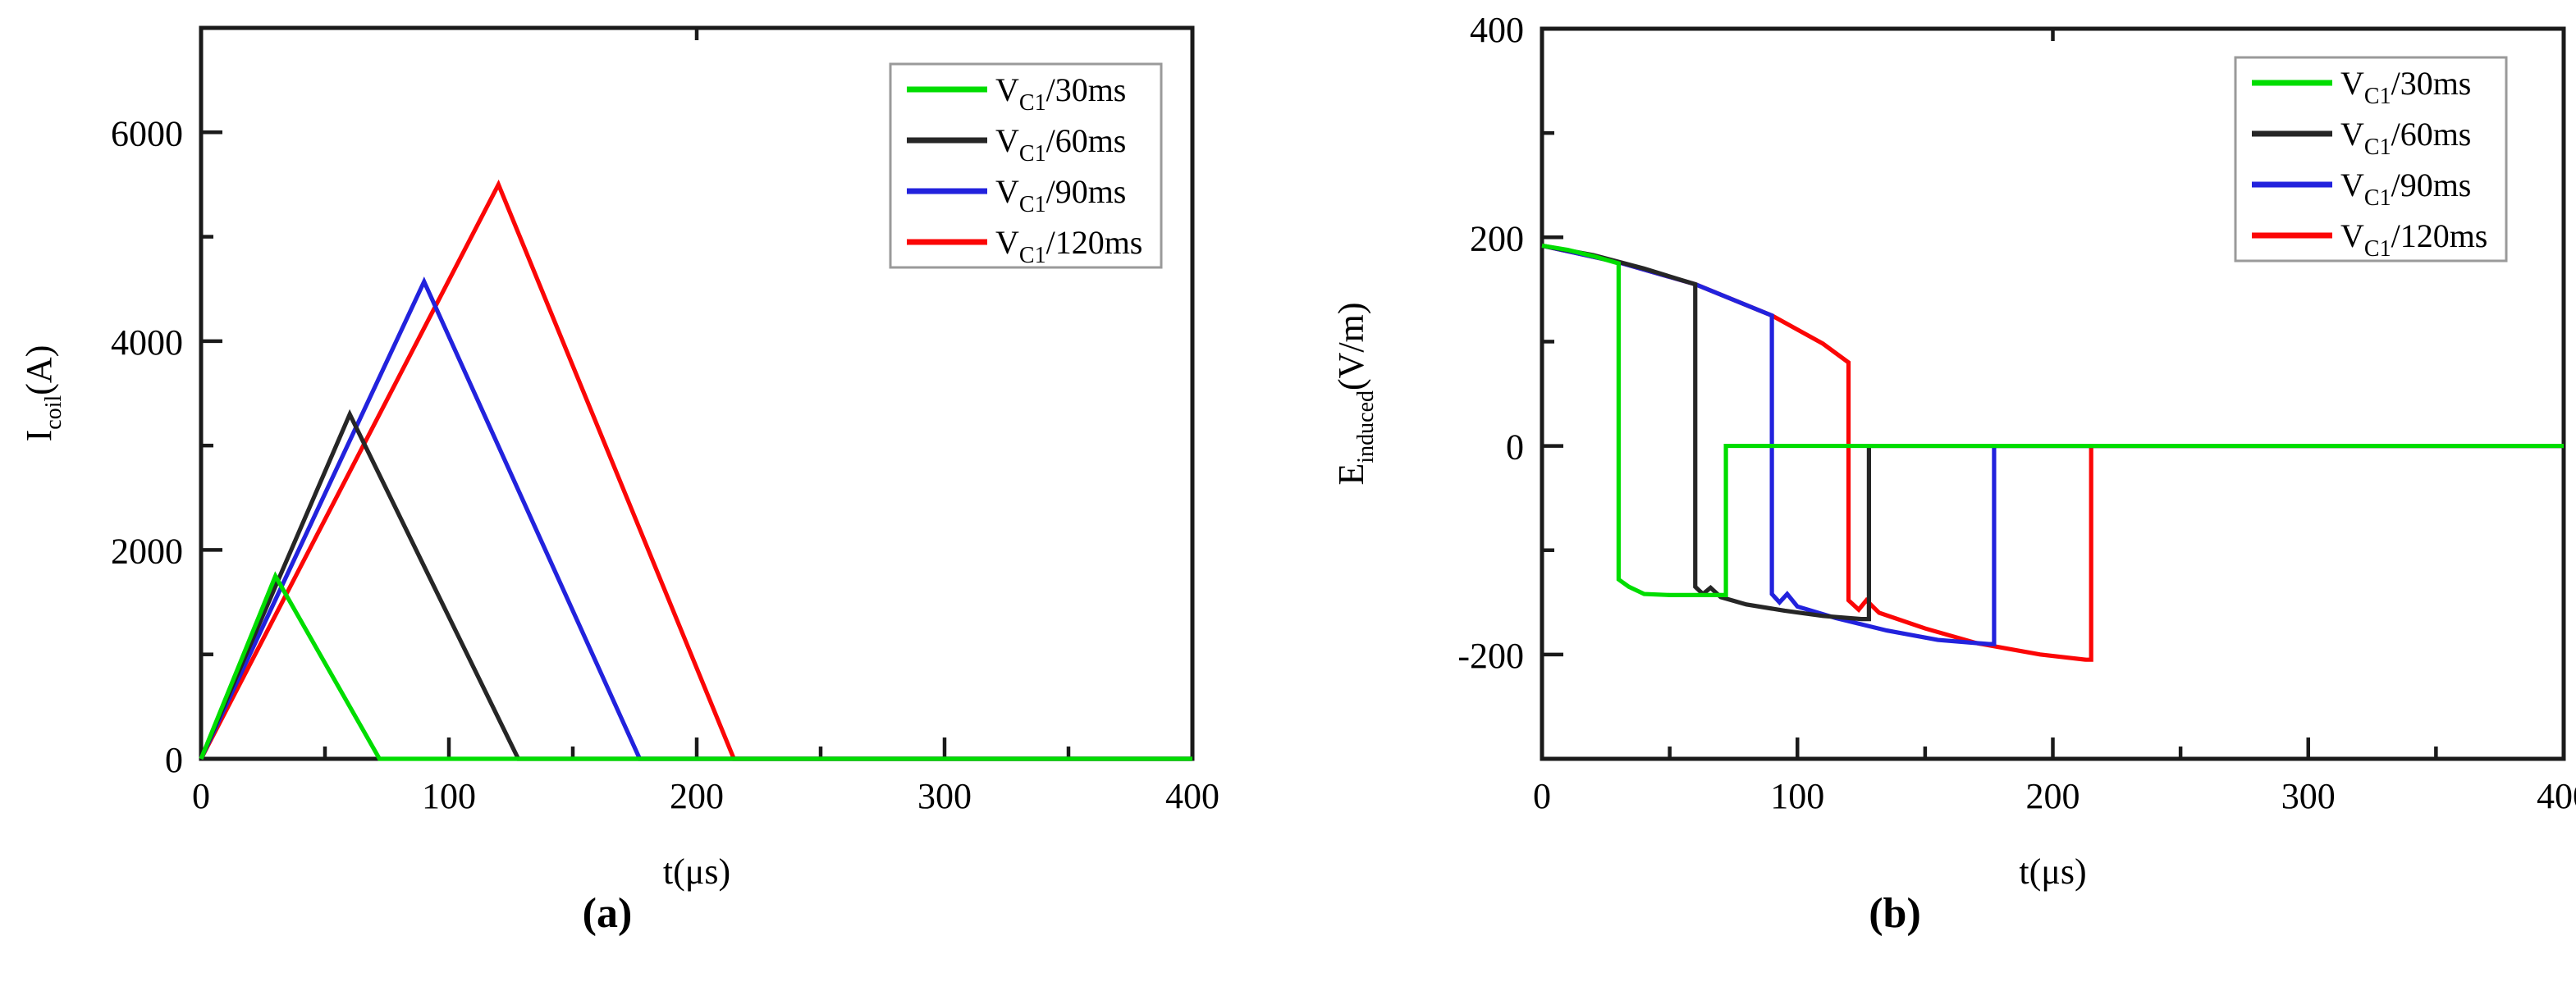  I want to click on panel-b-caption: (b), so click(1895, 914).